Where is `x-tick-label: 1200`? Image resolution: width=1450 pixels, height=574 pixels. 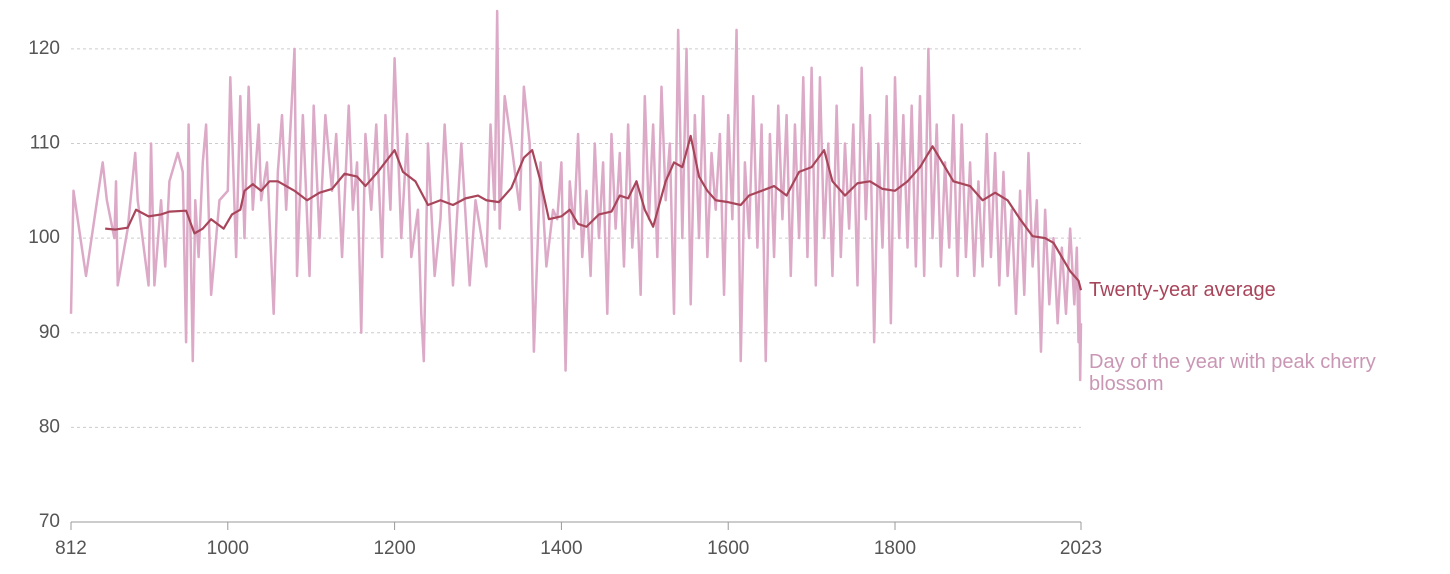 x-tick-label: 1200 is located at coordinates (394, 548).